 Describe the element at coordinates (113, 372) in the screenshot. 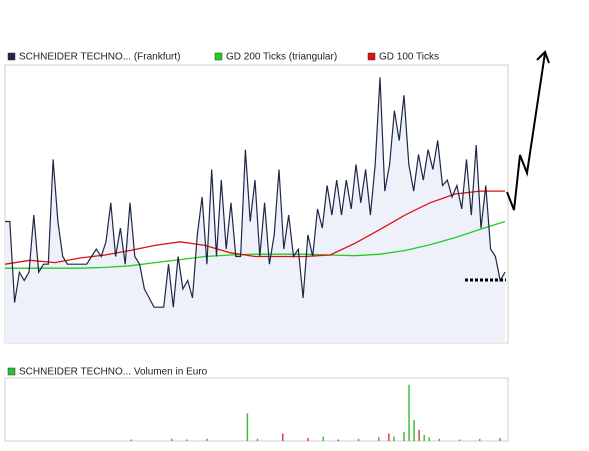

I see `legend-label: SCHNEIDER TECHNO... Volumen in Euro` at that location.